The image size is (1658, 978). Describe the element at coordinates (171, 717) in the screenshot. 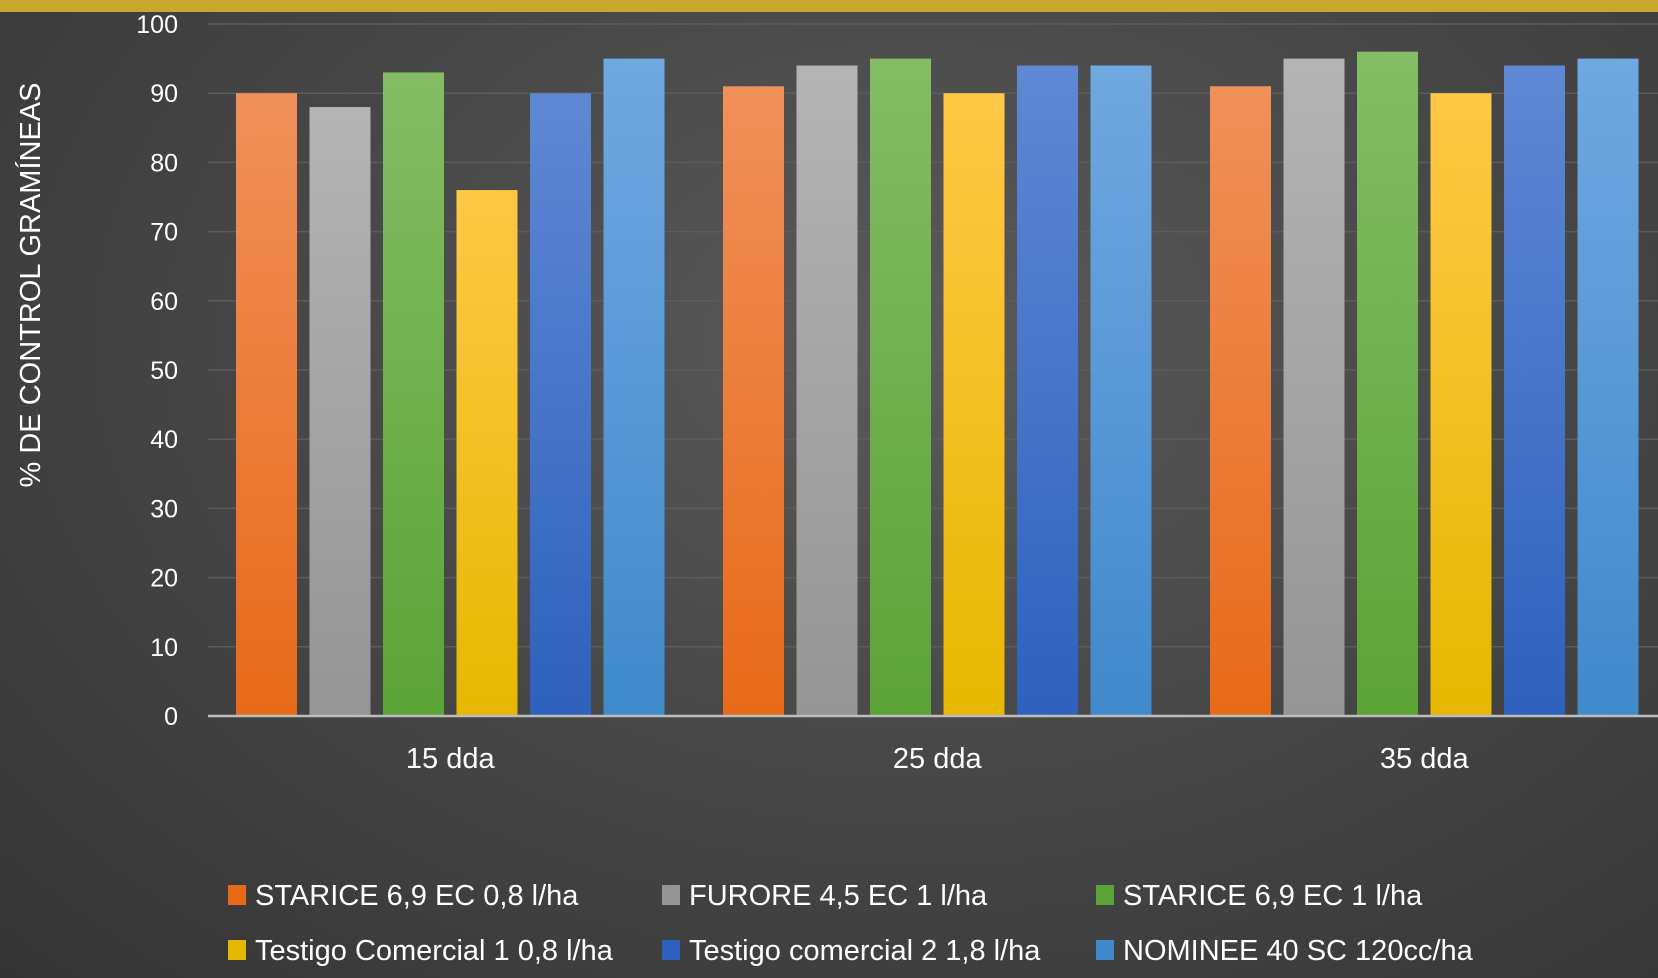

I see `y-tick-label: 0` at that location.